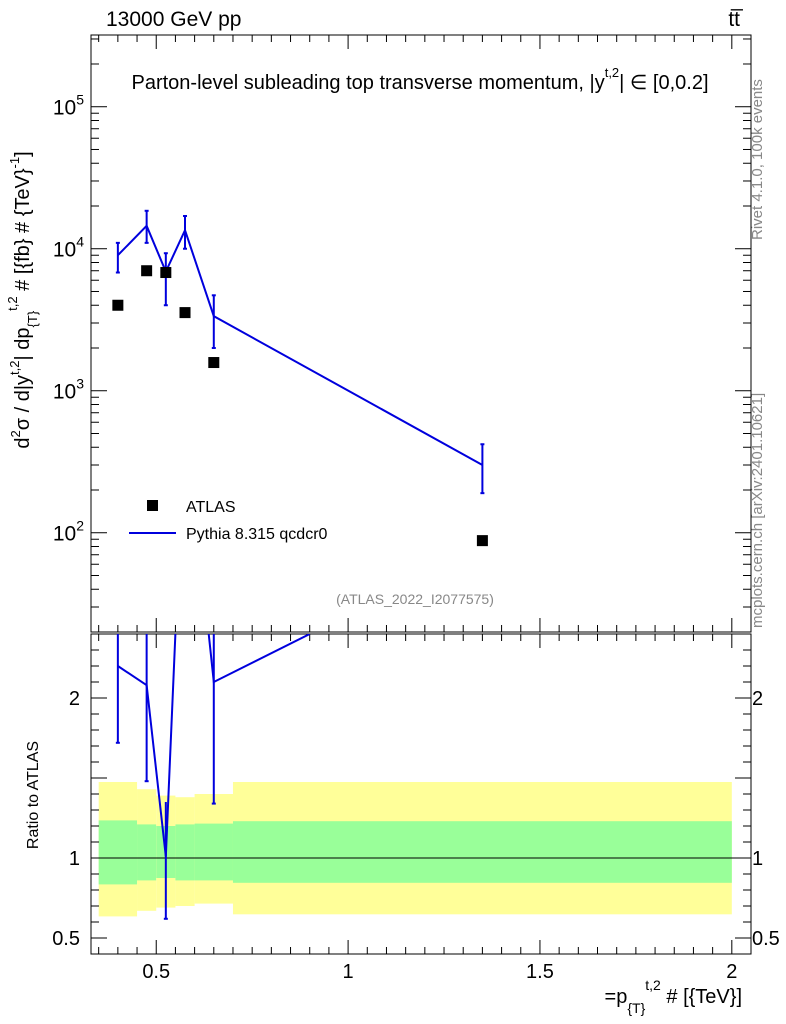 The width and height of the screenshot is (786, 1024). I want to click on ratio-bands, so click(415, 849).